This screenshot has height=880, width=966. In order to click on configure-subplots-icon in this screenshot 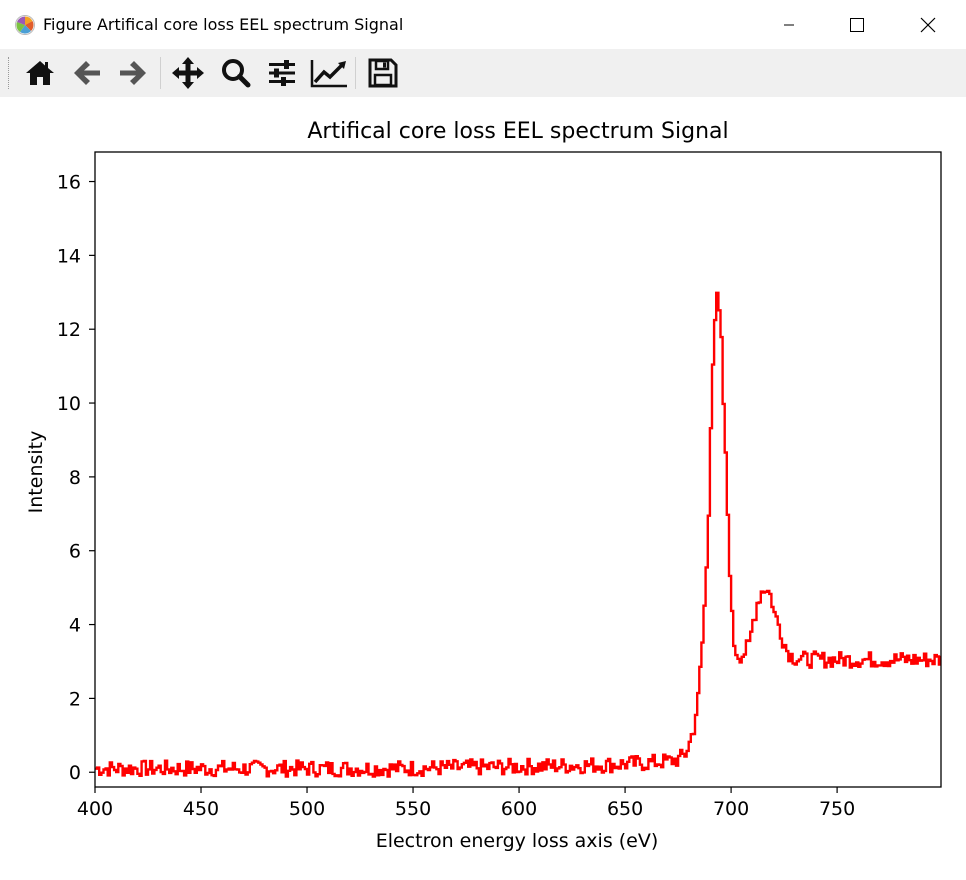, I will do `click(282, 73)`.